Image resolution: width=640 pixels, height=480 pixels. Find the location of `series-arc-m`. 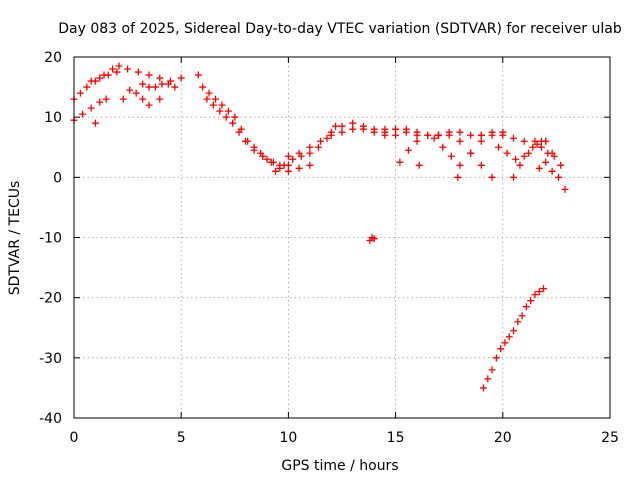

series-arc-m is located at coordinates (447, 151).